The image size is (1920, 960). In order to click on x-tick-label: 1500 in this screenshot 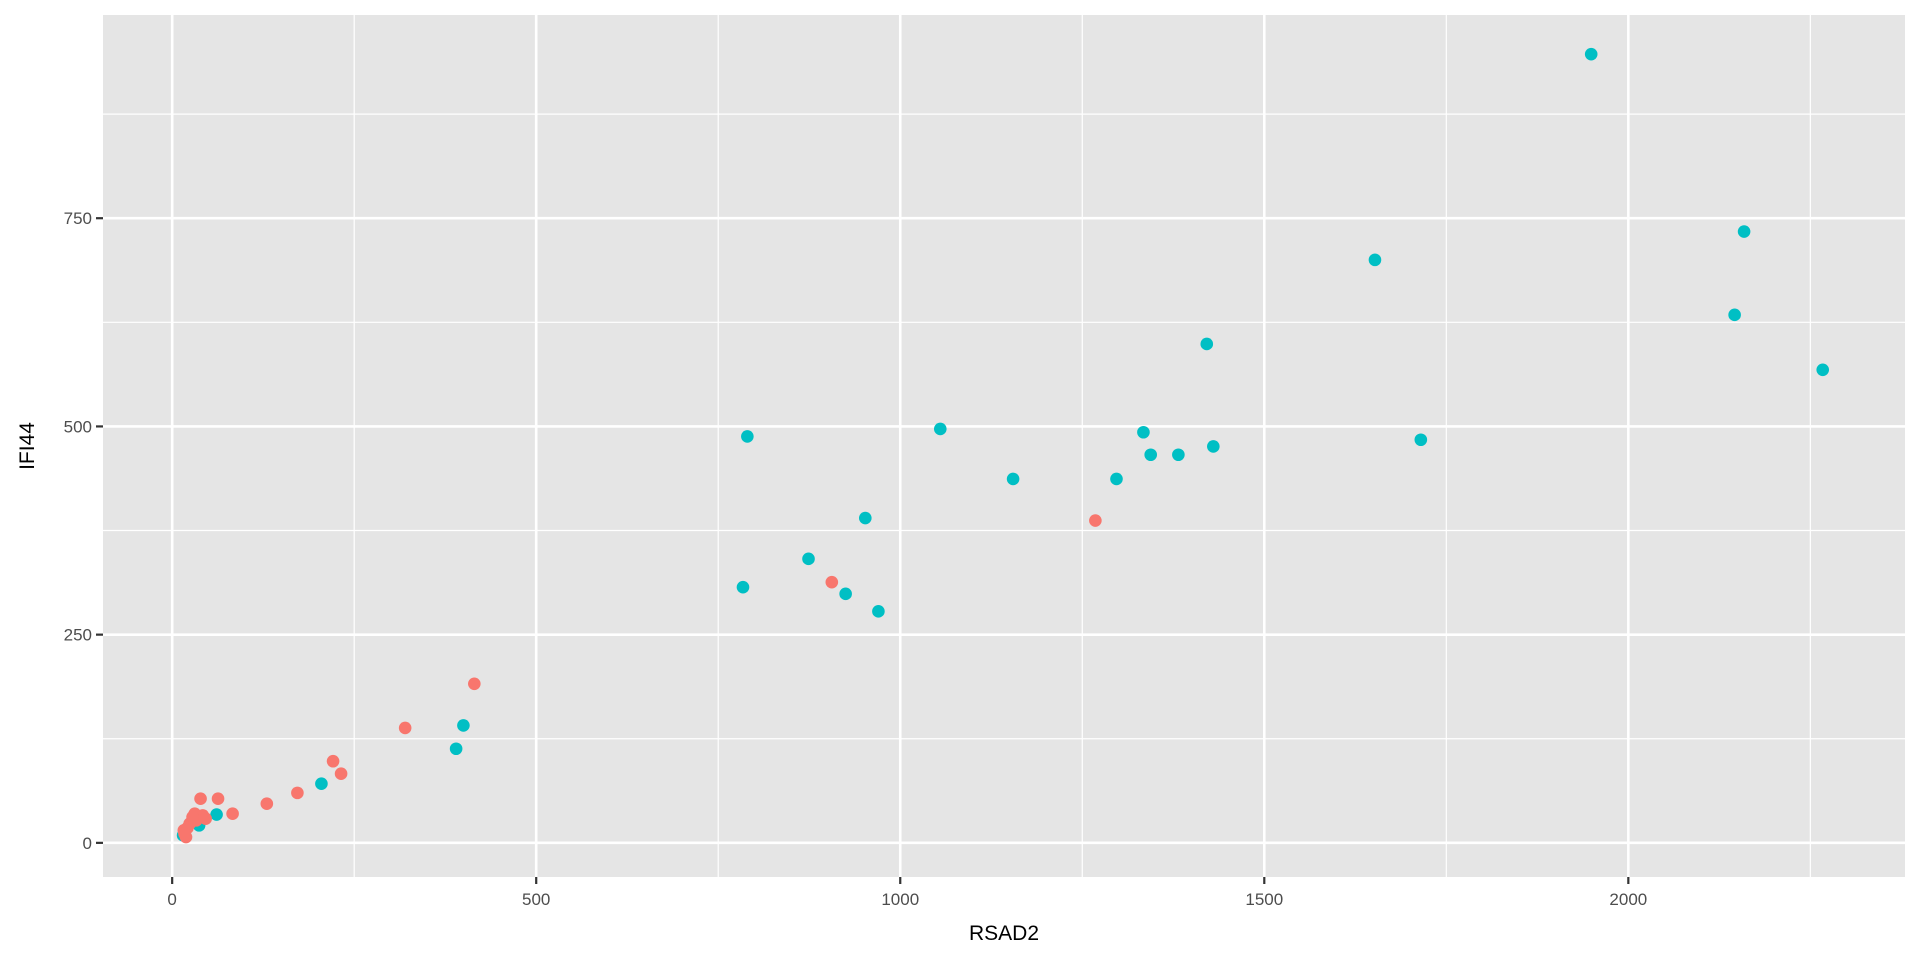, I will do `click(1264, 899)`.